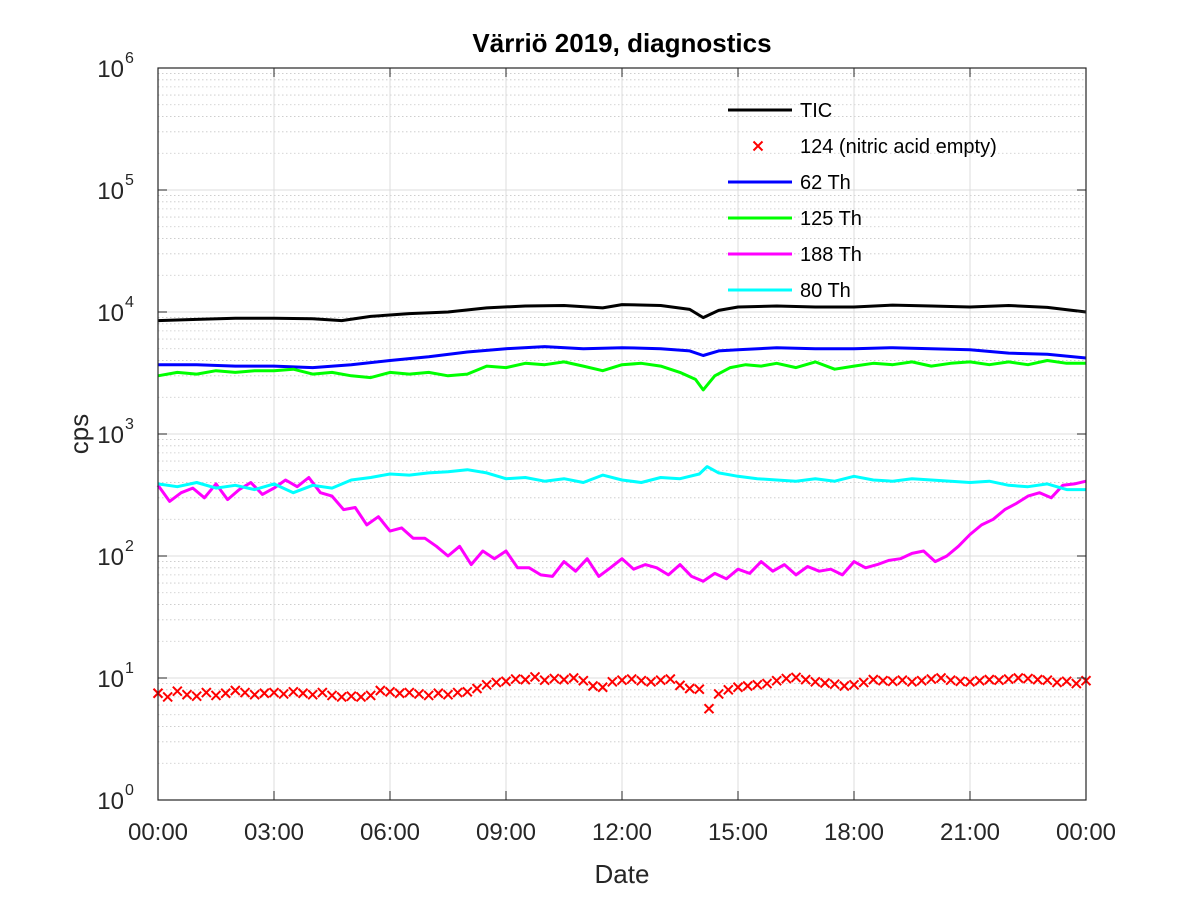 This screenshot has height=900, width=1200. Describe the element at coordinates (622, 313) in the screenshot. I see `series-line-tic` at that location.